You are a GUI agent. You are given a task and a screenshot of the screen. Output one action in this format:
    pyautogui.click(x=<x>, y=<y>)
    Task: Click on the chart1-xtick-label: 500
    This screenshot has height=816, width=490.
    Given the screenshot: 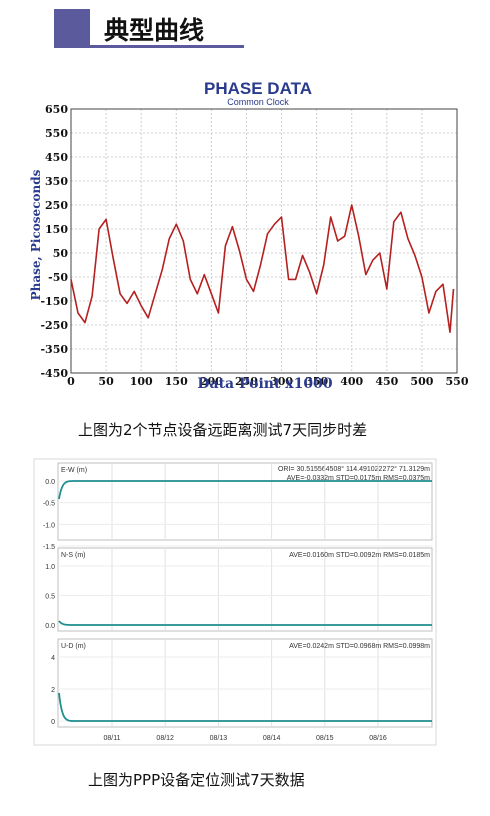 What is the action you would take?
    pyautogui.click(x=421, y=381)
    